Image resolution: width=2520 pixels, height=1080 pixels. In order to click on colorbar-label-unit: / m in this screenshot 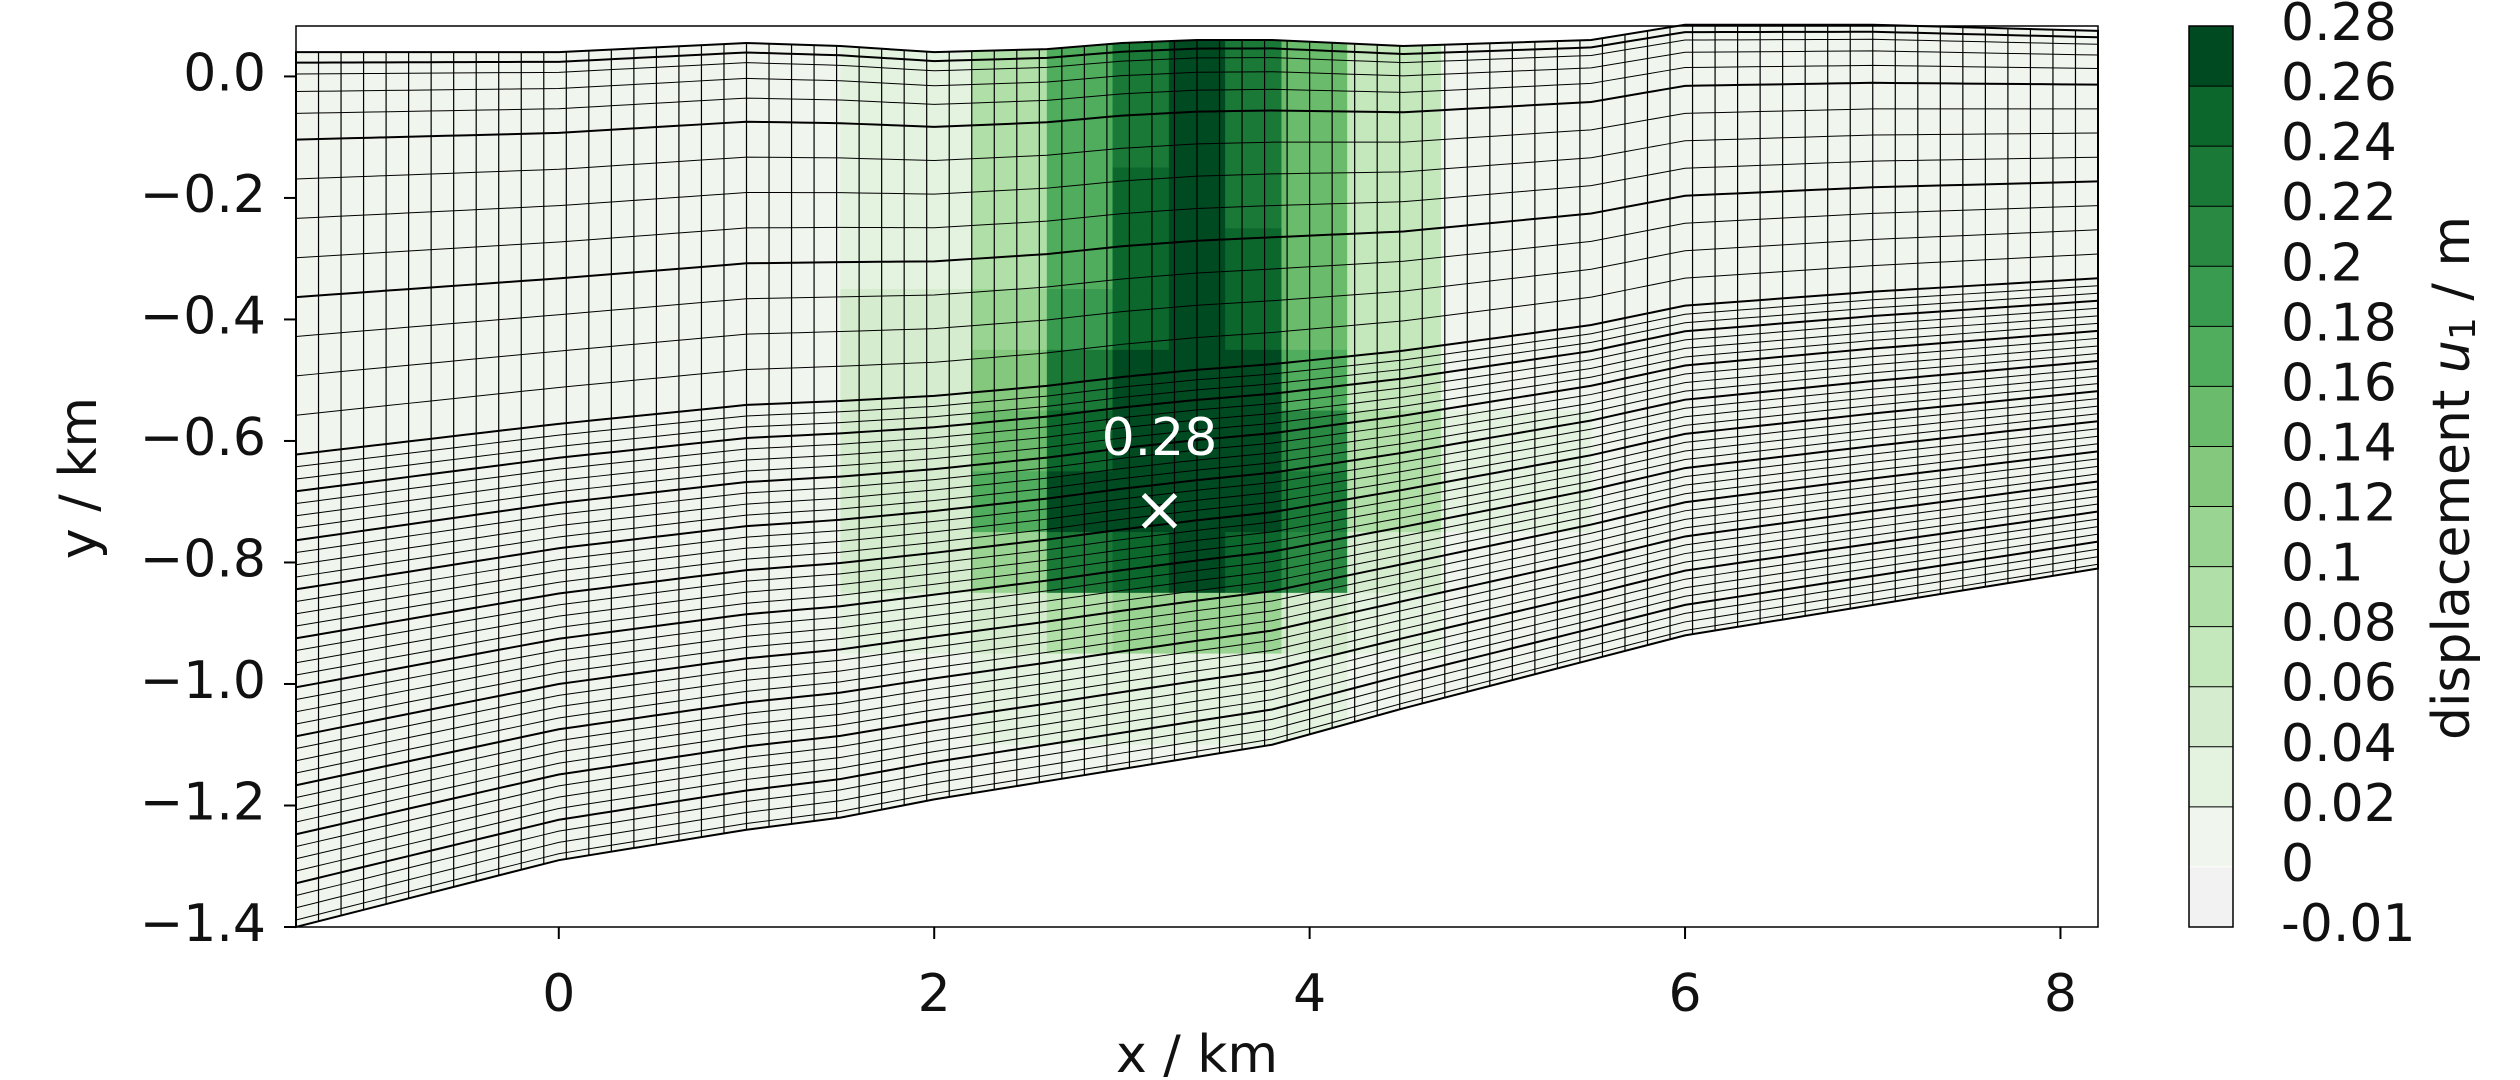, I will do `click(2452, 266)`.